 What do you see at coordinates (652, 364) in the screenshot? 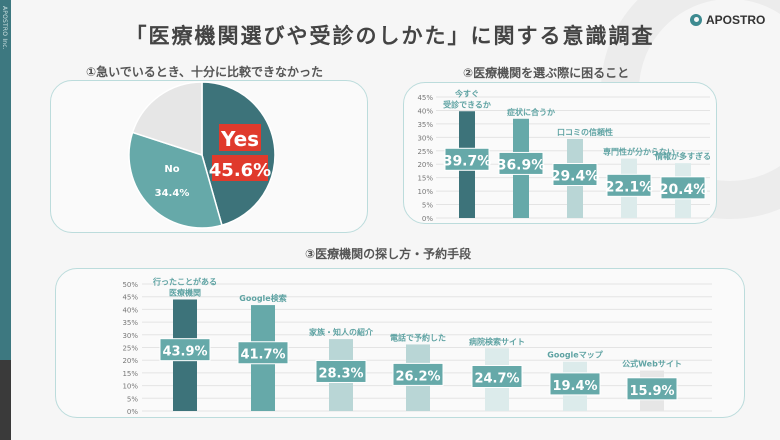
I see `category-label: 公式Webサイト` at bounding box center [652, 364].